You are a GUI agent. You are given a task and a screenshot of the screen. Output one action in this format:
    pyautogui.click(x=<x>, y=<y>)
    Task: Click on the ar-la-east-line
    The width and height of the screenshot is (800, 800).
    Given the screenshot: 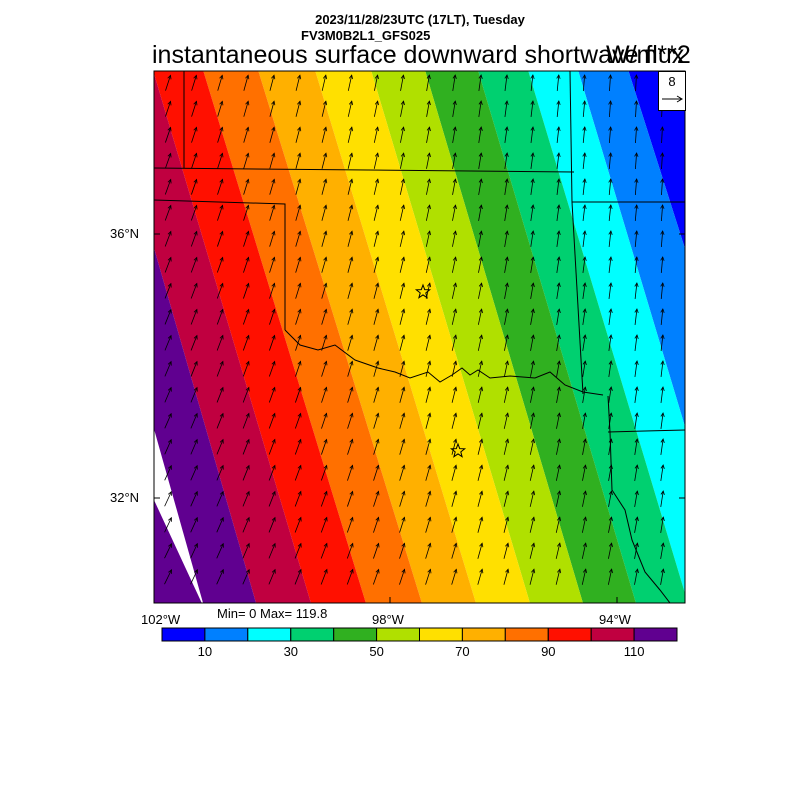 What is the action you would take?
    pyautogui.click(x=609, y=414)
    